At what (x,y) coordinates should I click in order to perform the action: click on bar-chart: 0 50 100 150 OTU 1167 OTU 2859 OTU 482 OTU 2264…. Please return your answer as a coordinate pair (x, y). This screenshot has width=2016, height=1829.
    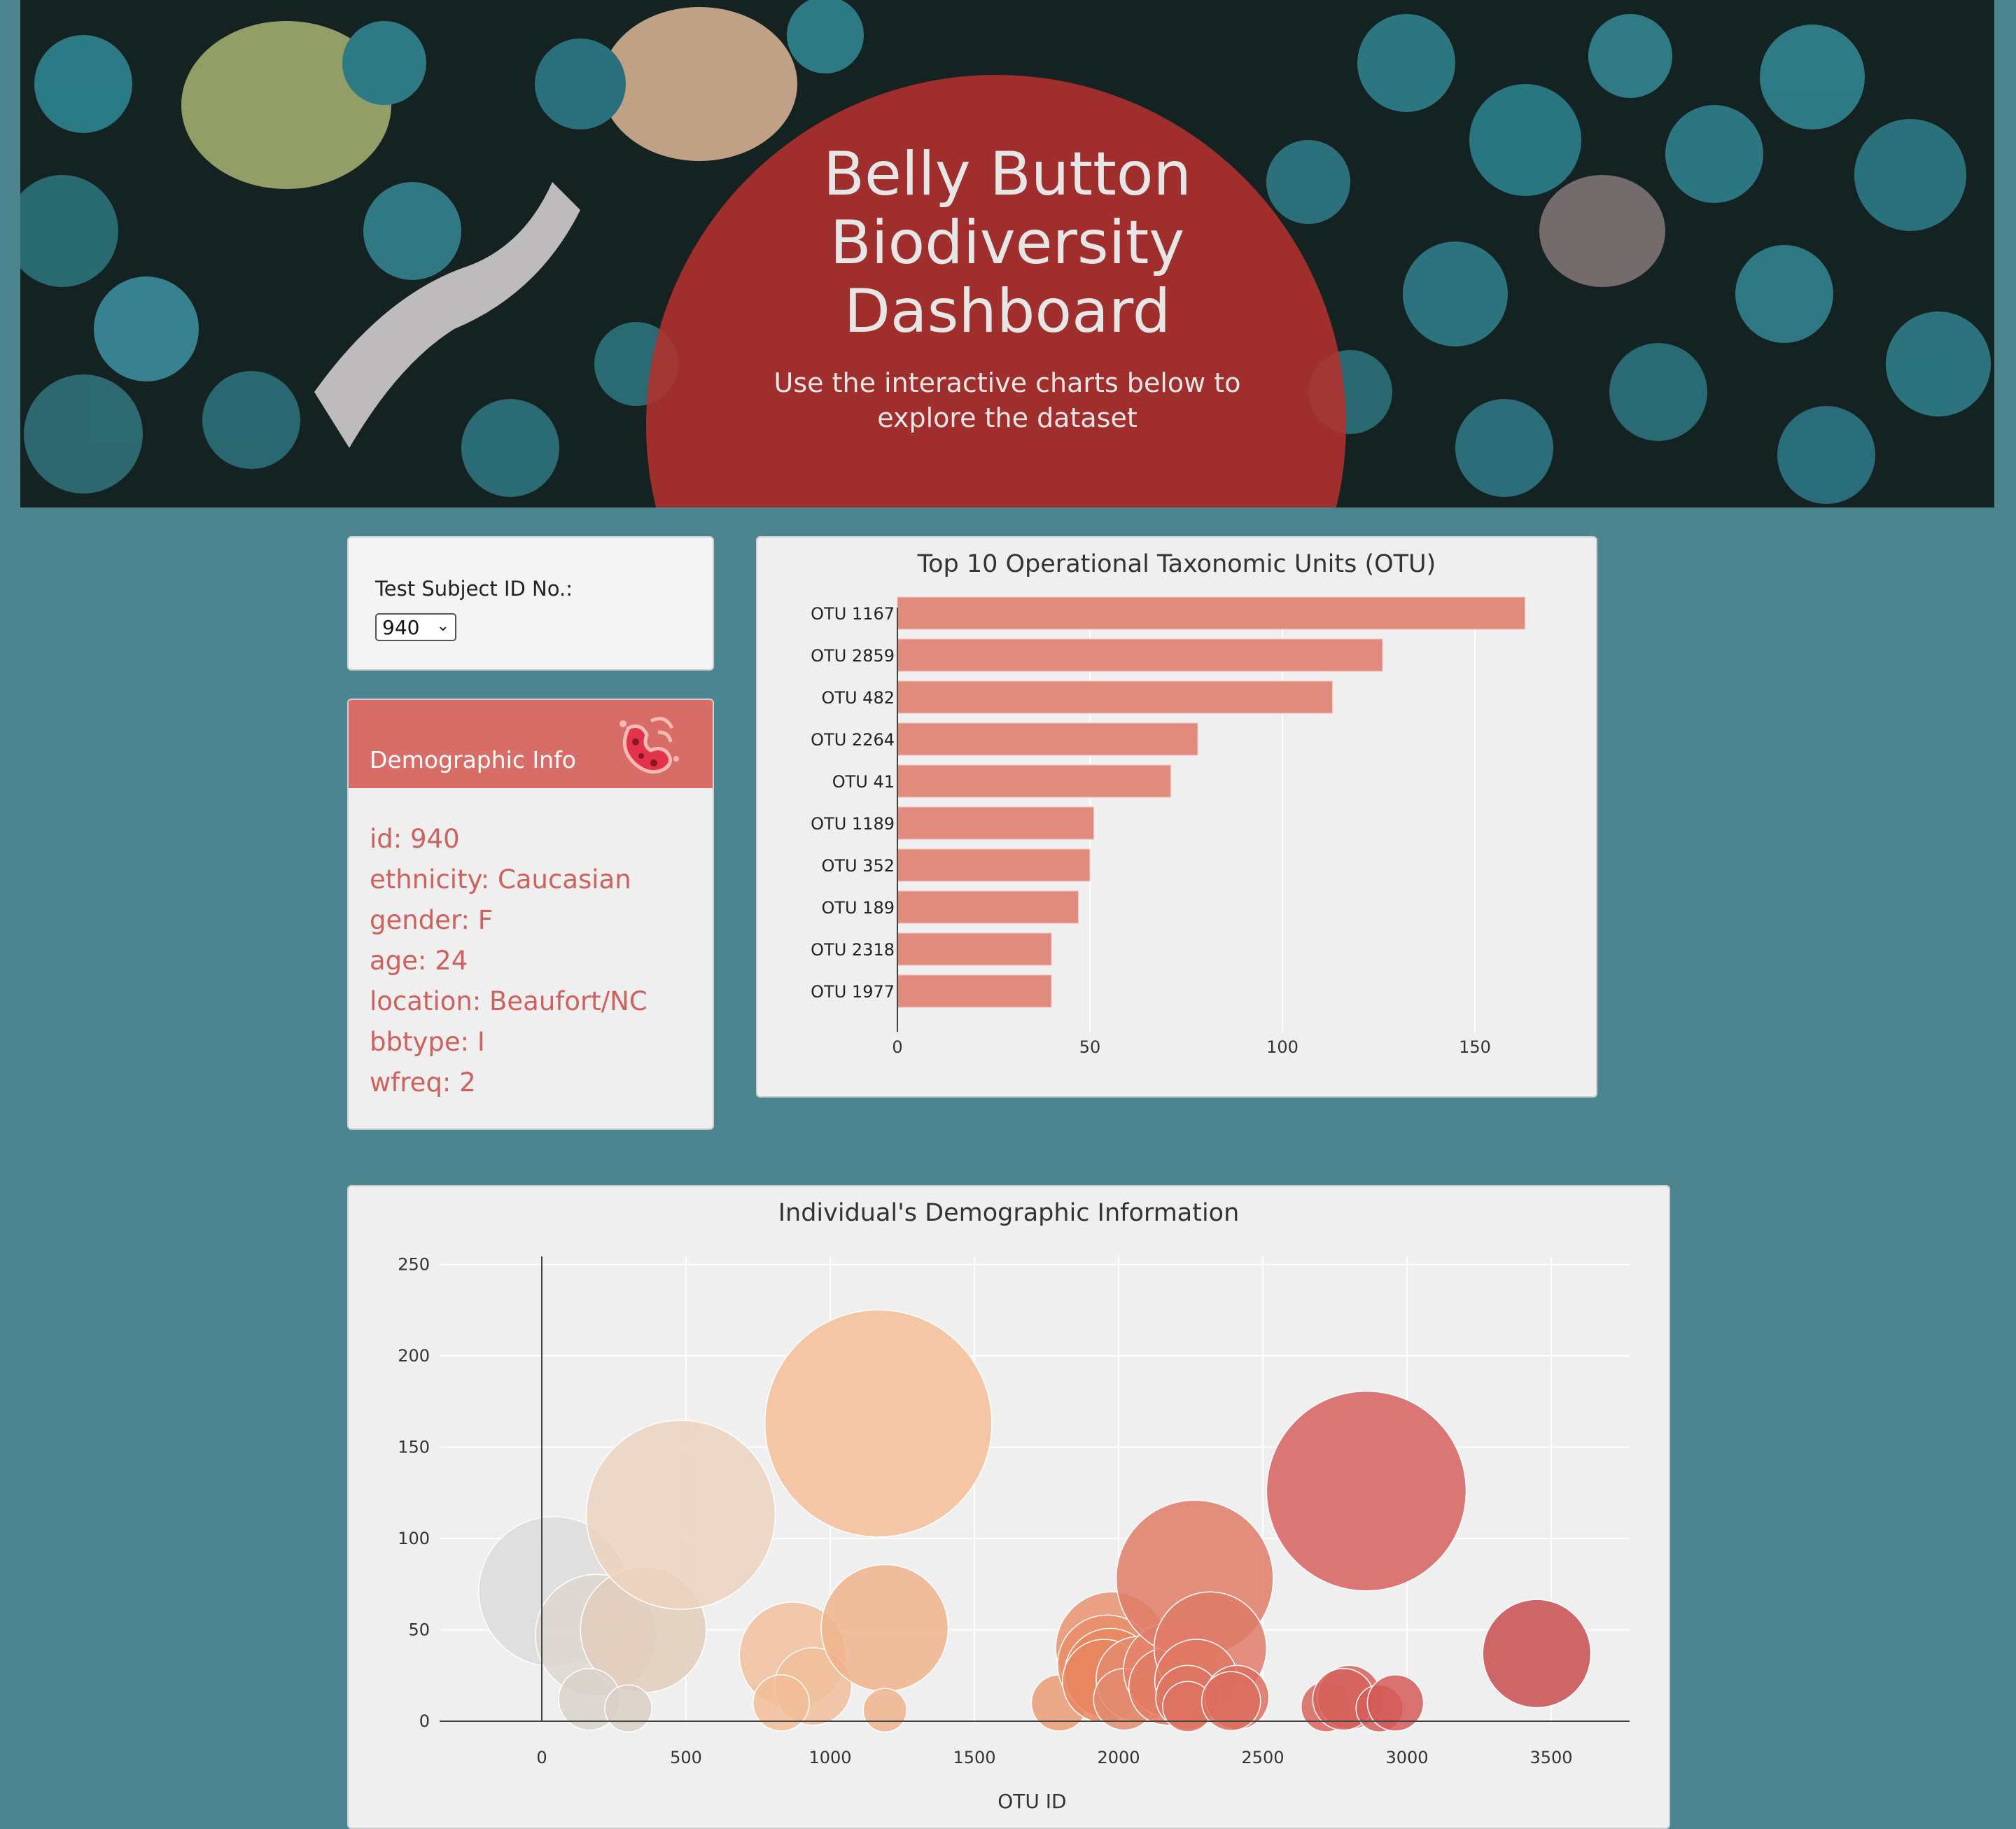
    Looking at the image, I should click on (1176, 817).